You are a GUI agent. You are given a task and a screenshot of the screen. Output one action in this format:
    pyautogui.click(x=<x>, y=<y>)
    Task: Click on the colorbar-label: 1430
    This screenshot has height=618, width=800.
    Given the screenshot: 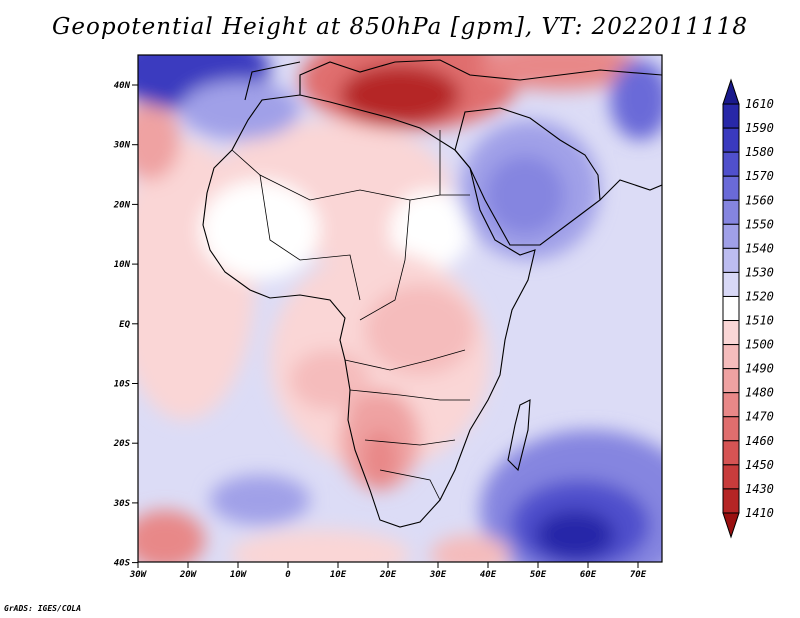 What is the action you would take?
    pyautogui.click(x=759, y=489)
    